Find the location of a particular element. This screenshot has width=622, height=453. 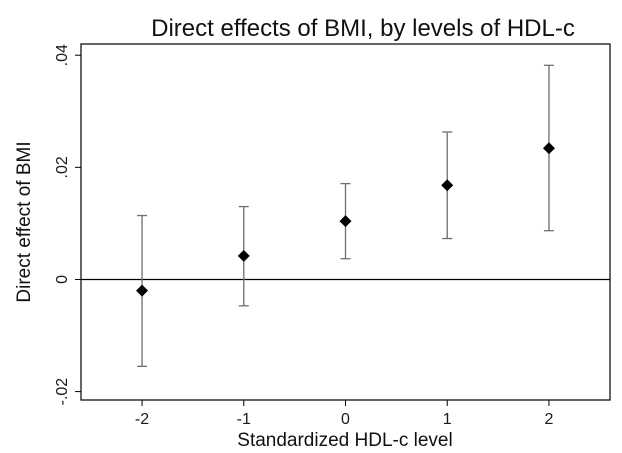

y-axis-title: Direct effect of BMI is located at coordinates (24, 221).